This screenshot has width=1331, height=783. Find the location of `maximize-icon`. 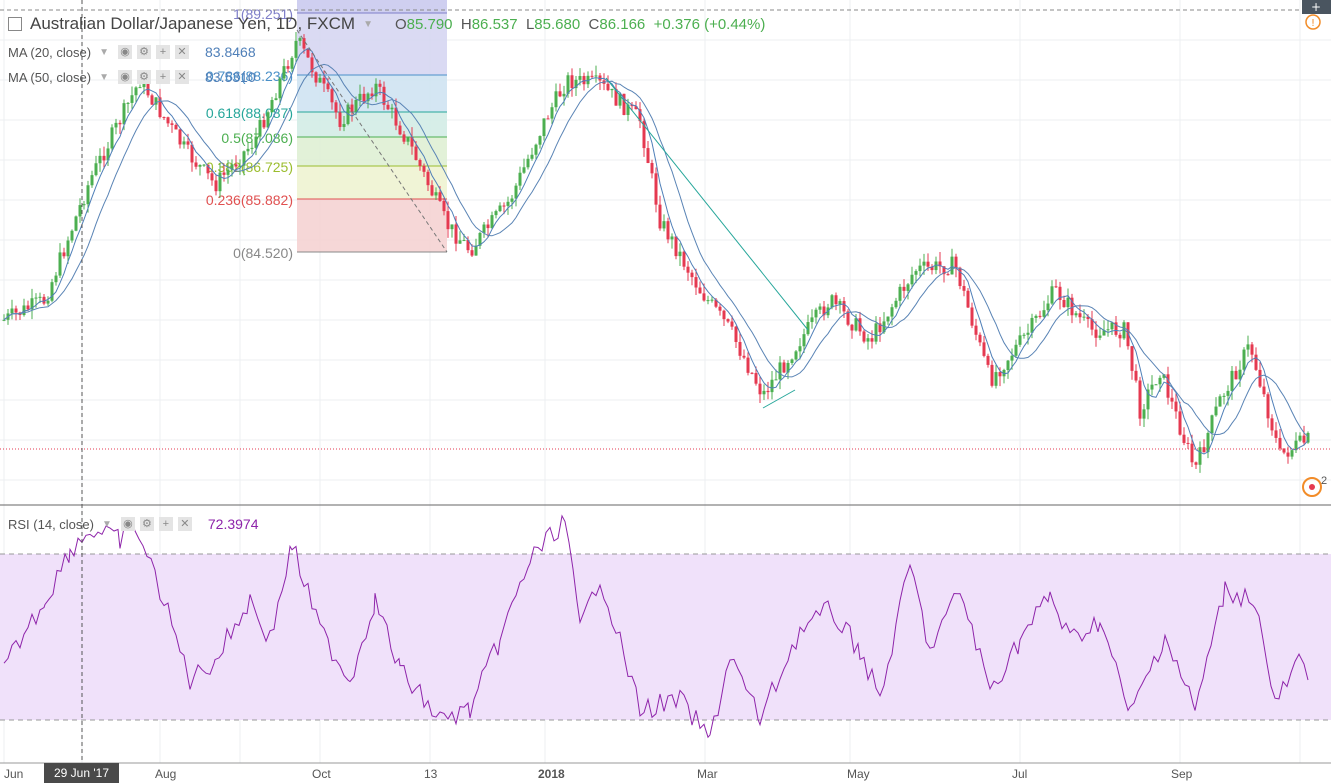

maximize-icon is located at coordinates (1316, 7).